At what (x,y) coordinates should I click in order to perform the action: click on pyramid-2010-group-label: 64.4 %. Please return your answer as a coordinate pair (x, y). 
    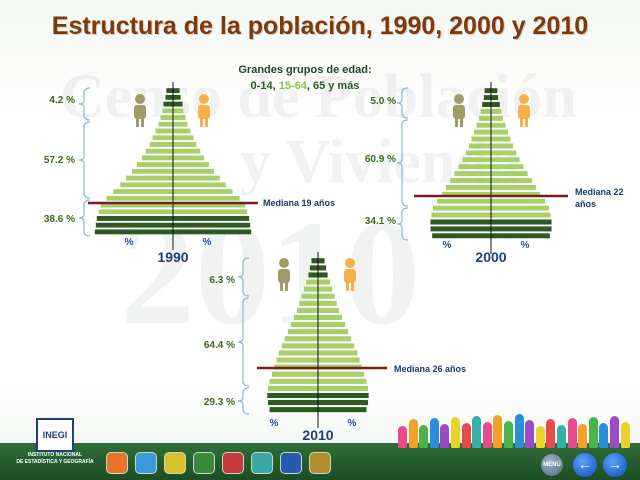
    Looking at the image, I should click on (219, 345).